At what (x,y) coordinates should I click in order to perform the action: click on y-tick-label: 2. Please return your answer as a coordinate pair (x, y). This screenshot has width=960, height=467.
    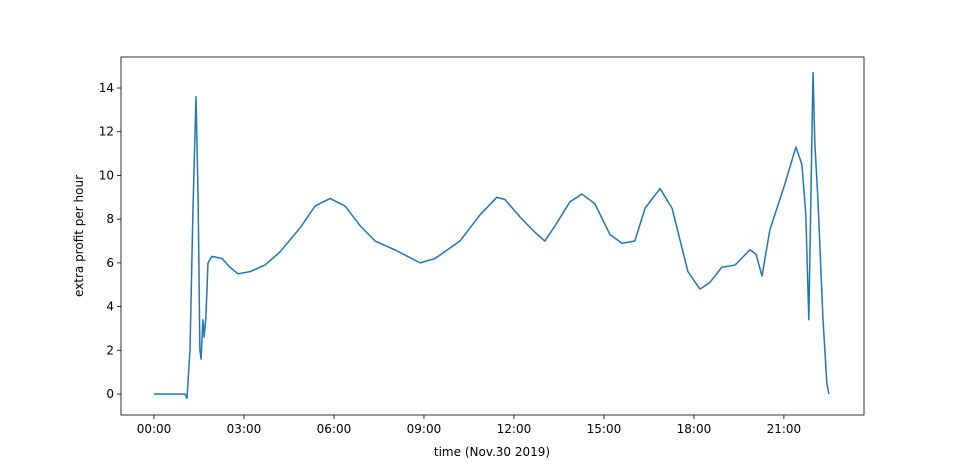
    Looking at the image, I should click on (110, 350).